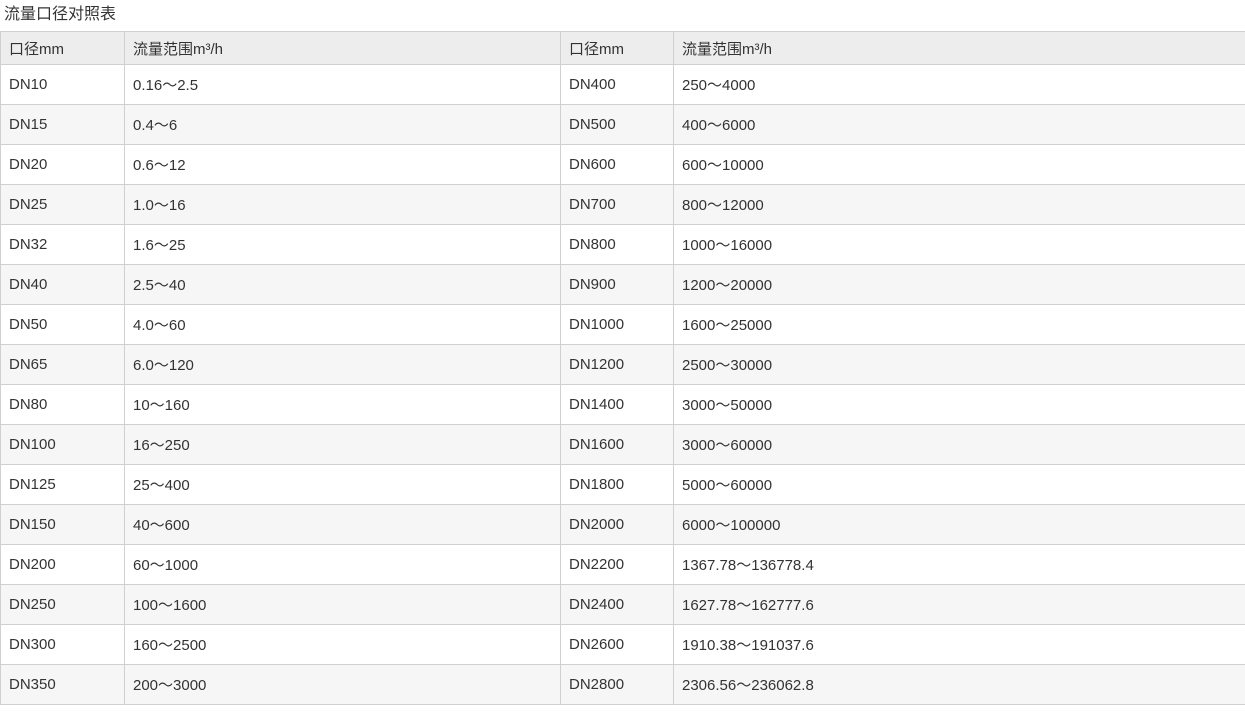 The width and height of the screenshot is (1245, 722). I want to click on cell-diameter-left: DN65, so click(62, 364).